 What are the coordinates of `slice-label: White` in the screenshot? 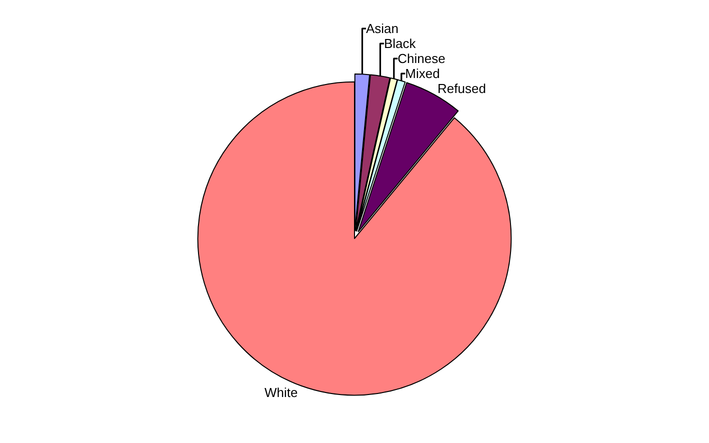 It's located at (281, 392).